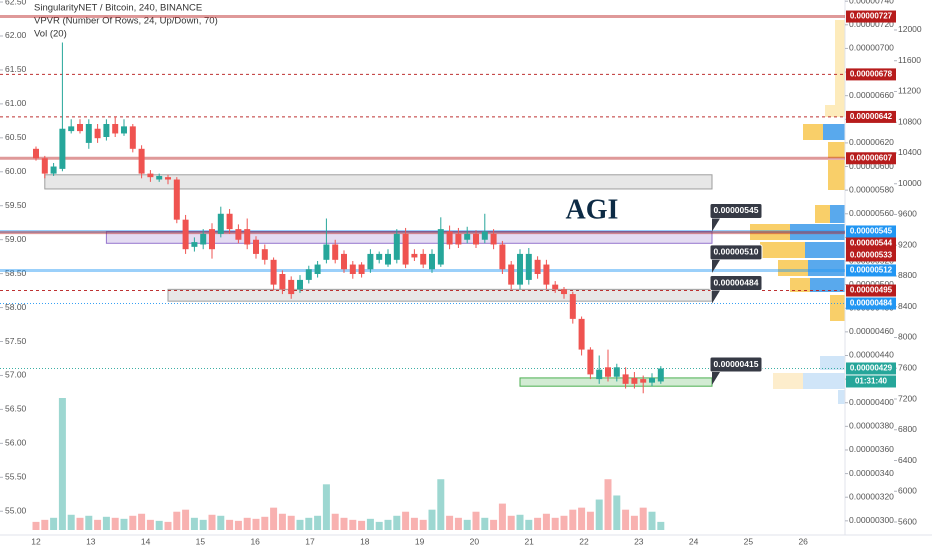 The image size is (932, 550). I want to click on y2-tick-label: 10800, so click(910, 121).